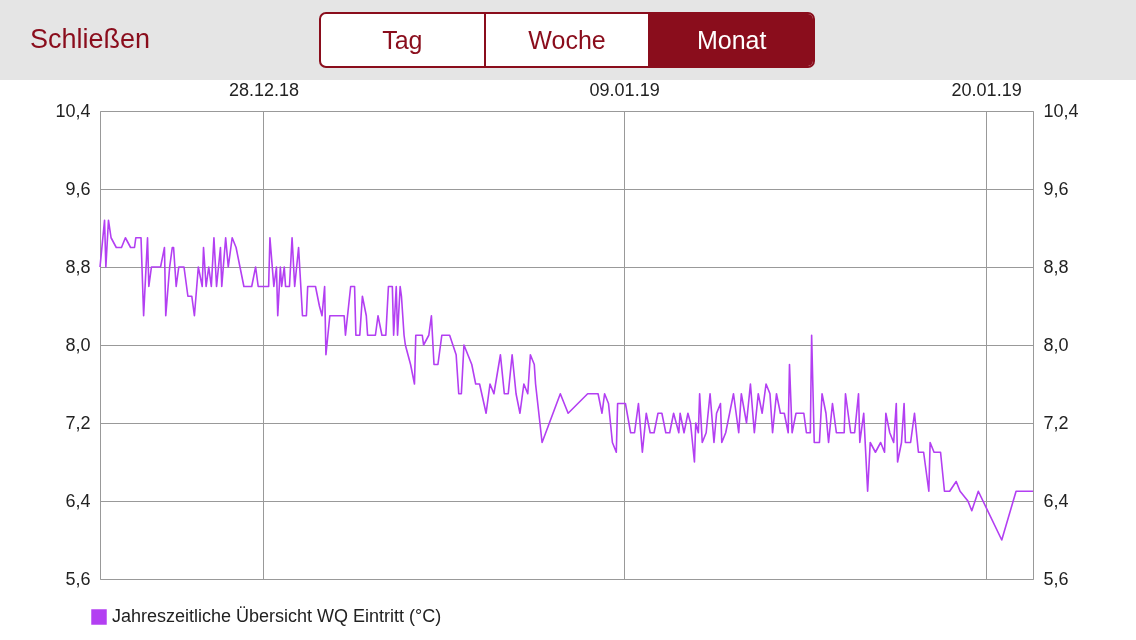 This screenshot has height=640, width=1136. Describe the element at coordinates (78, 422) in the screenshot. I see `y-tick-label: 7,2` at that location.